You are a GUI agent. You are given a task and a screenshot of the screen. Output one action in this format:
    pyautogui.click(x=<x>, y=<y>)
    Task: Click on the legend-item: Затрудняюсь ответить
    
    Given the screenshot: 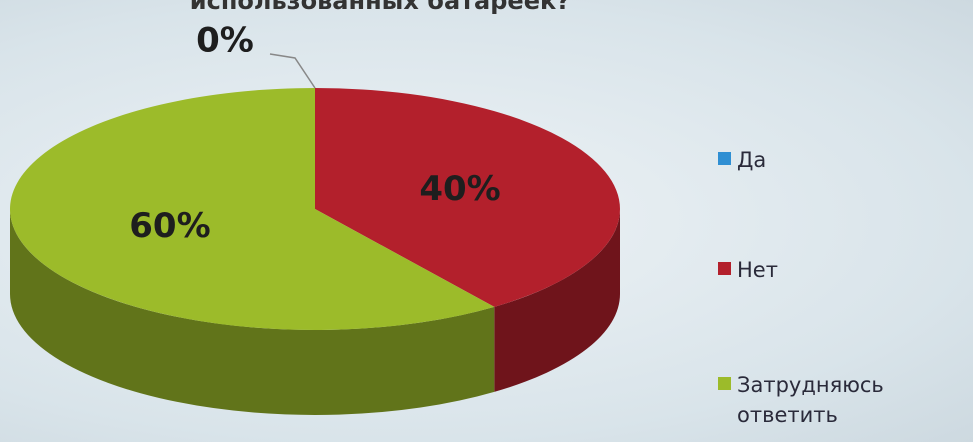 What is the action you would take?
    pyautogui.click(x=843, y=400)
    